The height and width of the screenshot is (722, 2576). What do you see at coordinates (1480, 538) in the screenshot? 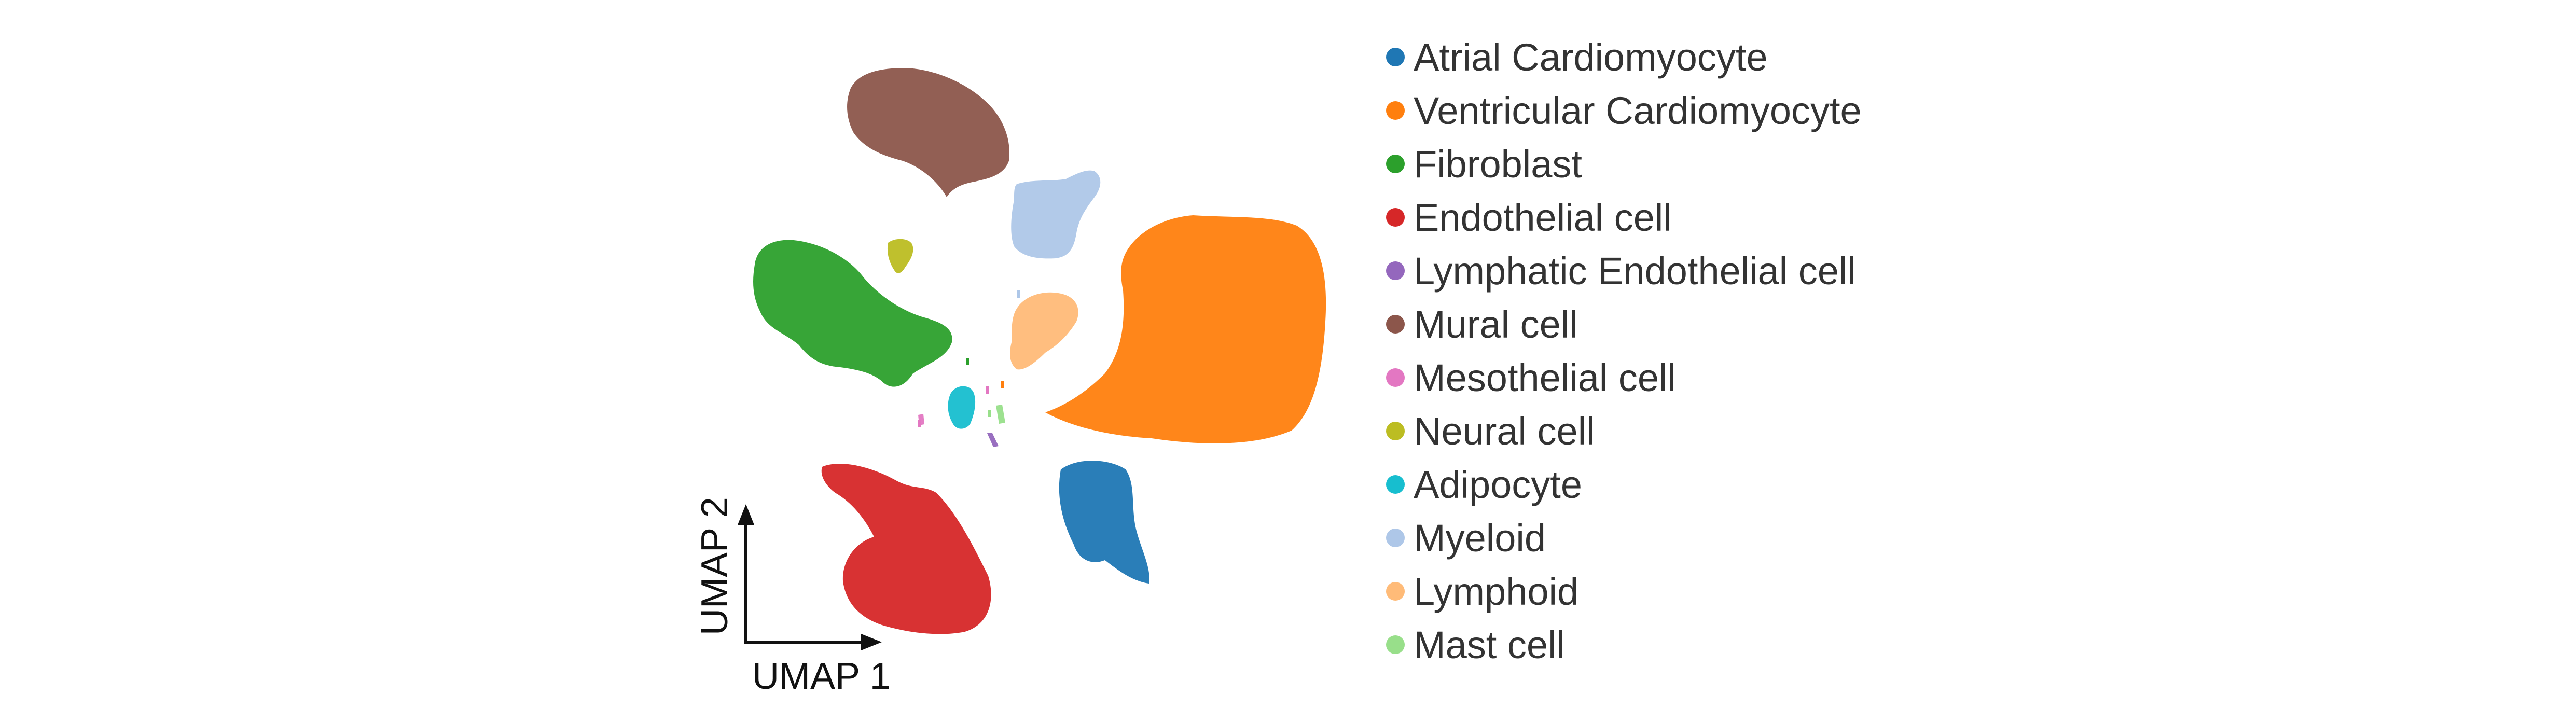
I see `legend-label: Myeloid` at bounding box center [1480, 538].